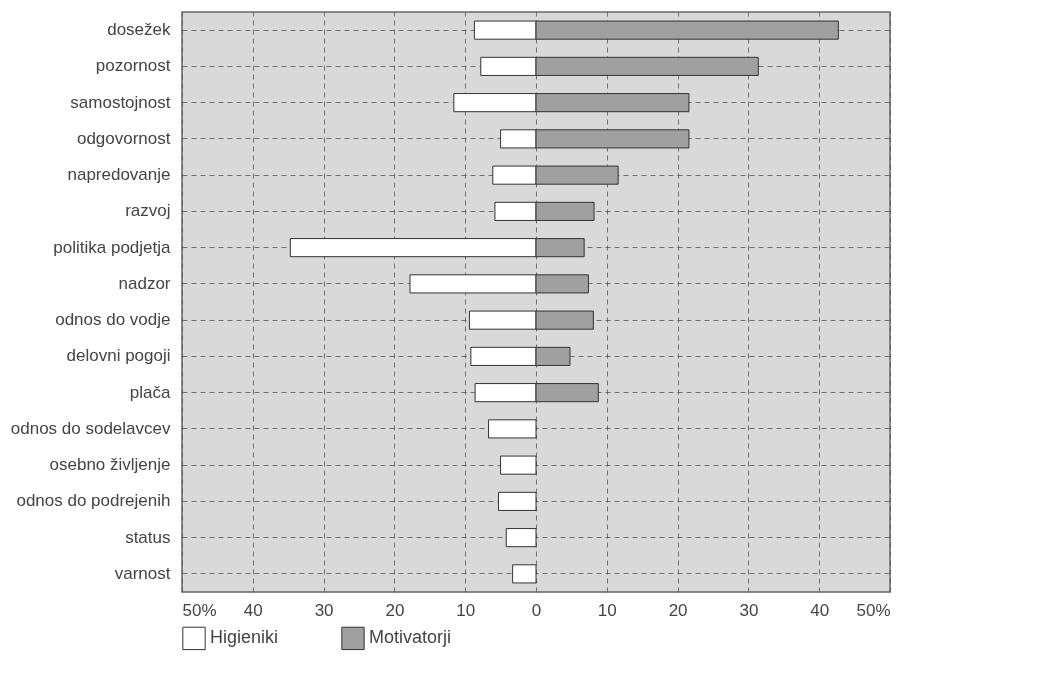 The image size is (1043, 684). Describe the element at coordinates (142, 573) in the screenshot. I see `y-tick-label: varnost` at that location.